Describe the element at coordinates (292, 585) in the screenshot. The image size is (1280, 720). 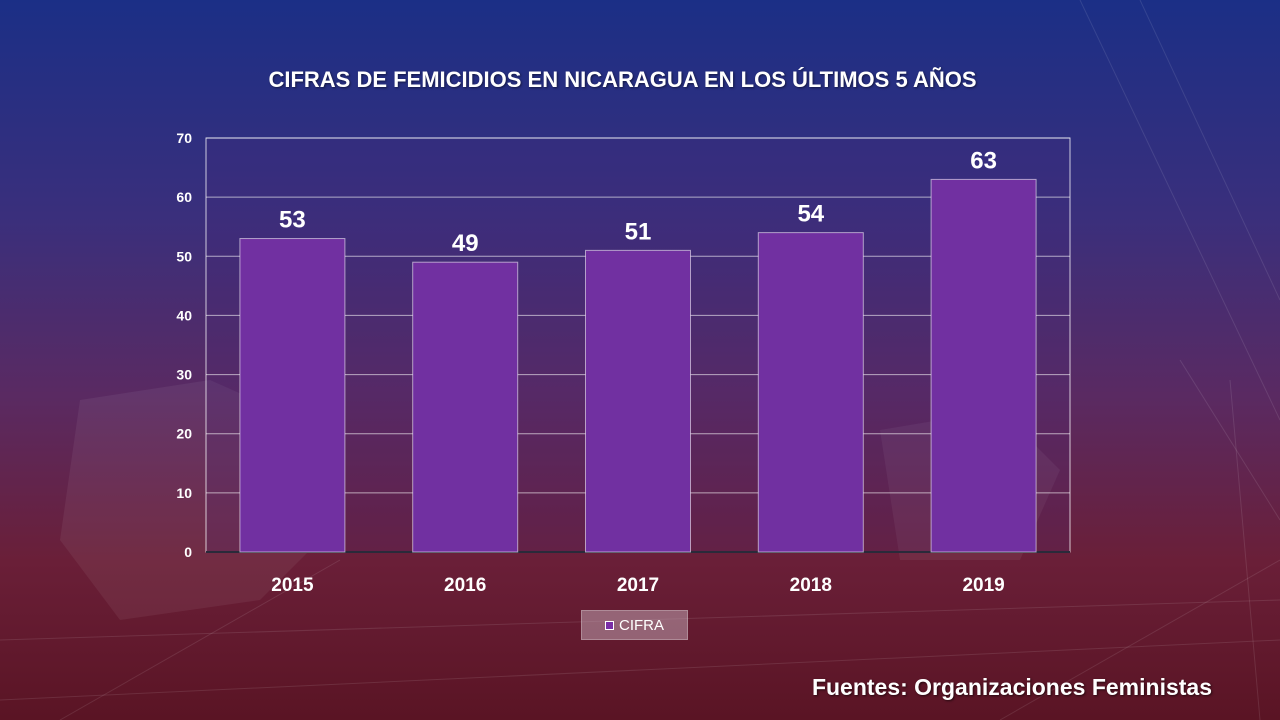
I see `x-tick-label: 2015` at that location.